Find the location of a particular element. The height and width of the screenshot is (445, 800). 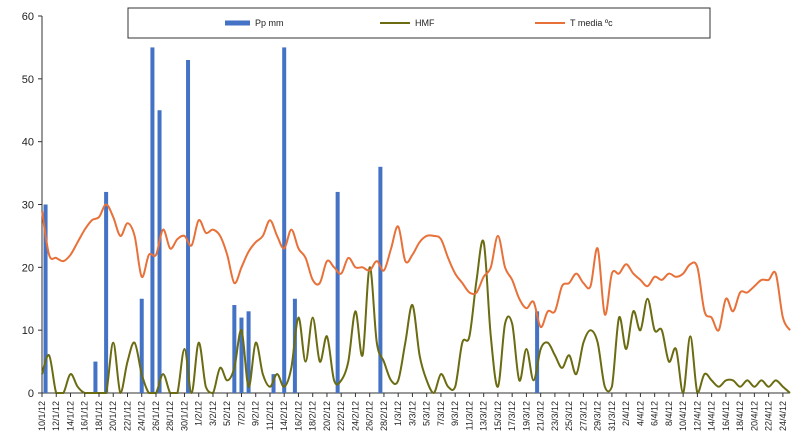

x-tick-label: 10/1/12 is located at coordinates (42, 416).